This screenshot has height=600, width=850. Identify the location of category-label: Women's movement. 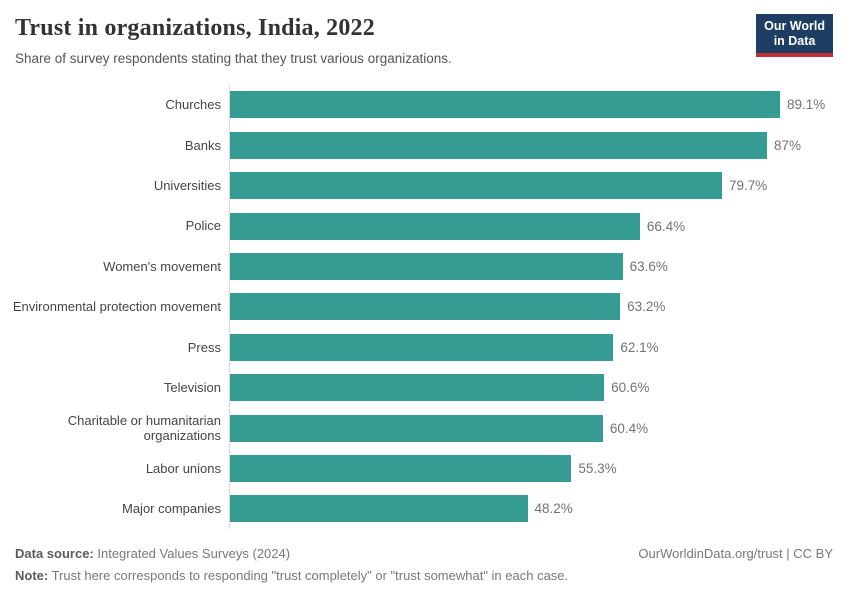
(162, 266).